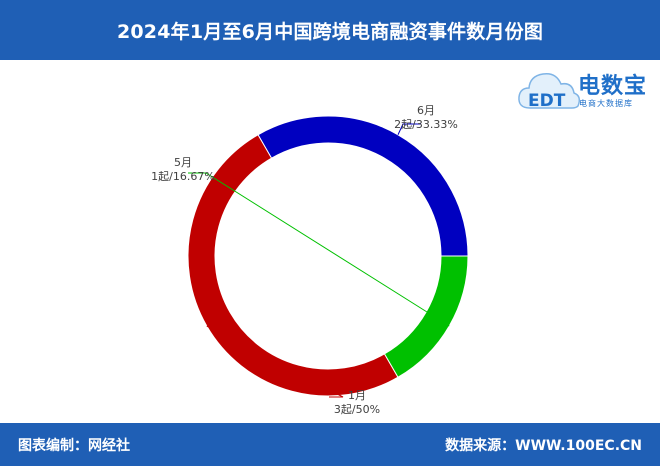  Describe the element at coordinates (426, 124) in the screenshot. I see `slice-label-value-0: 2起/33.33%` at that location.